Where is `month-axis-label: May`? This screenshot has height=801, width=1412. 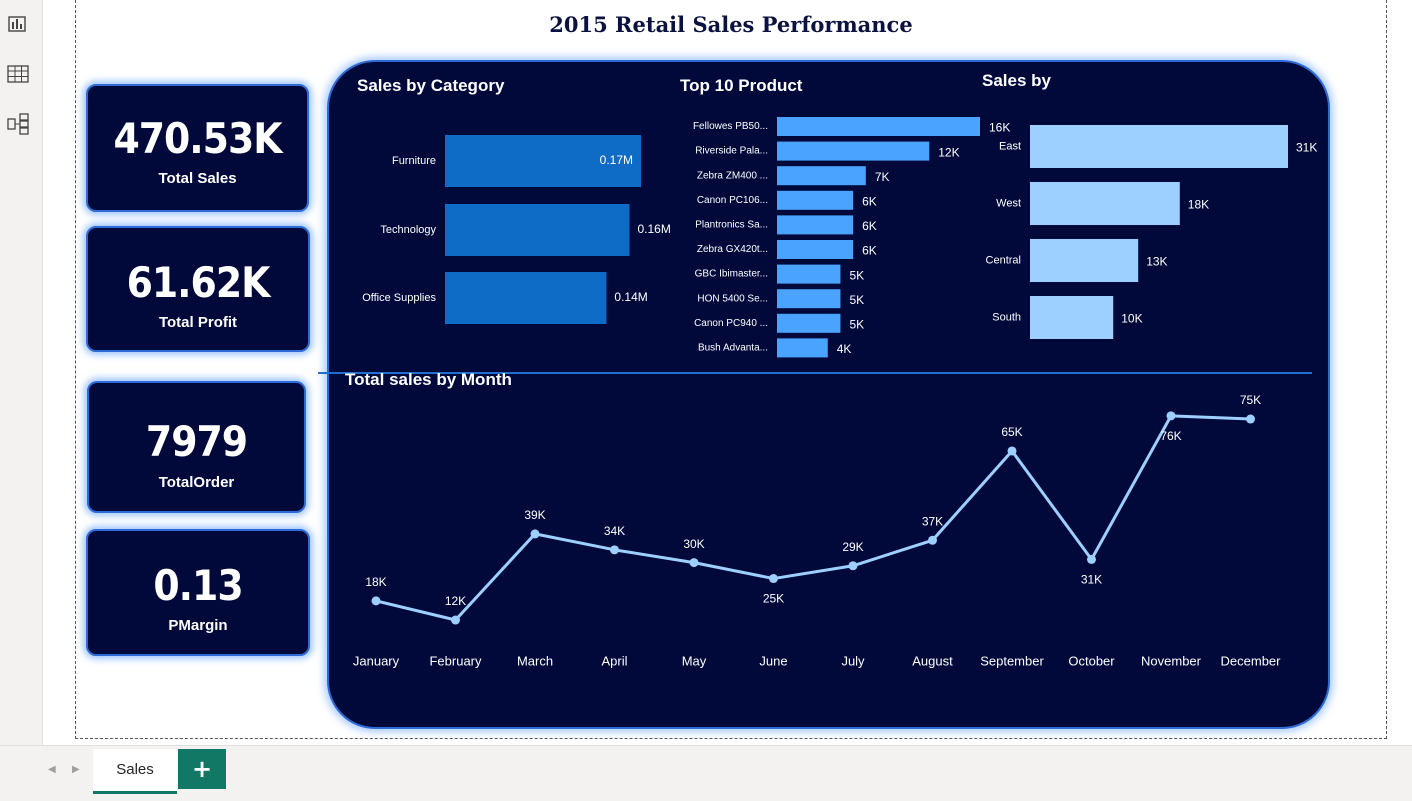 month-axis-label: May is located at coordinates (694, 660).